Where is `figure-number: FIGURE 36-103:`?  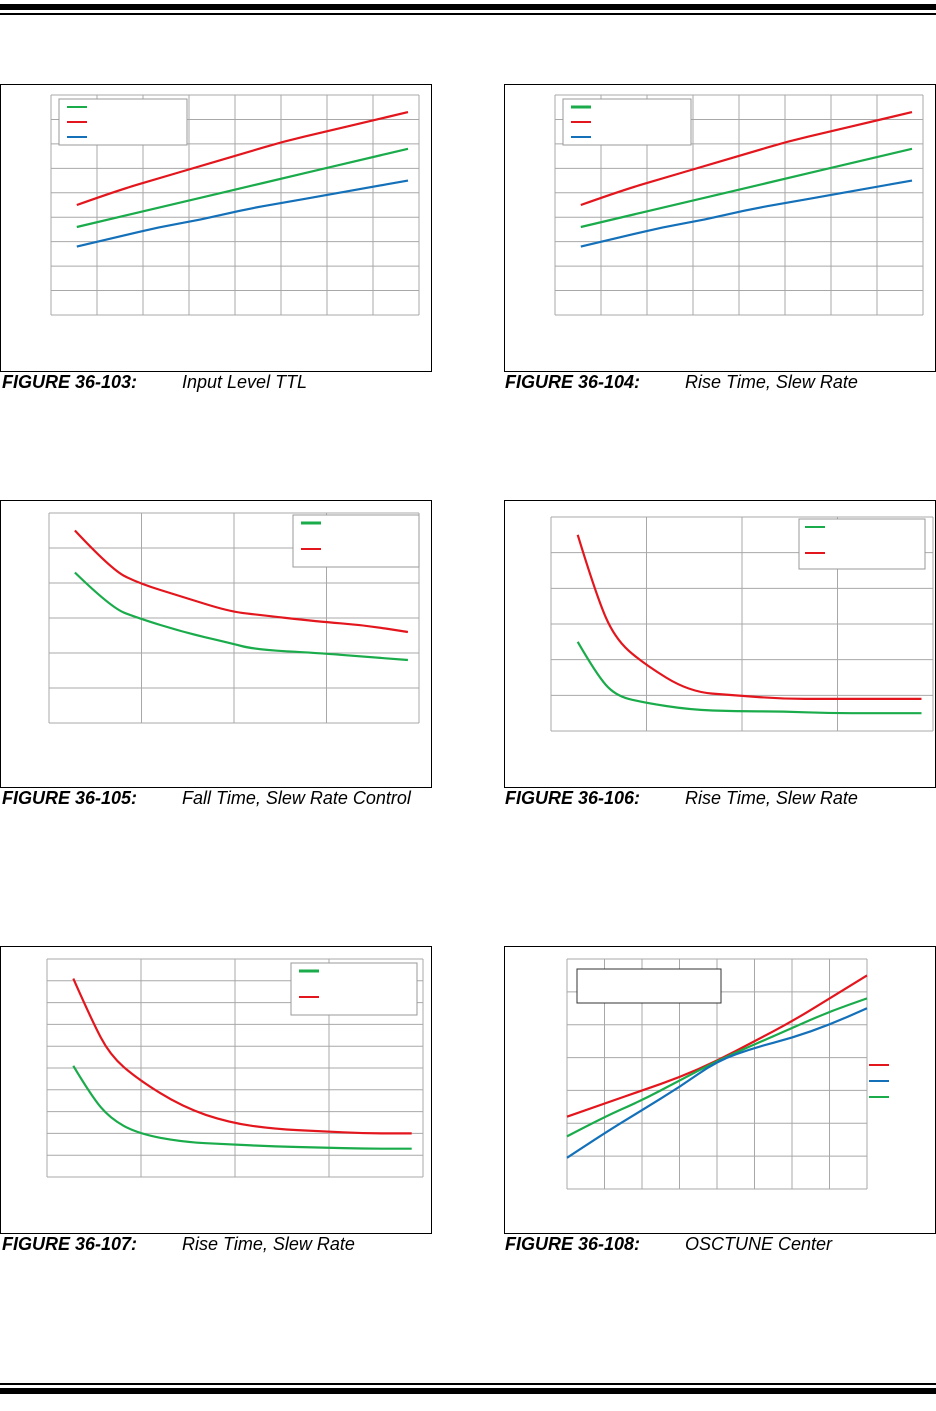
figure-number: FIGURE 36-103: is located at coordinates (70, 382).